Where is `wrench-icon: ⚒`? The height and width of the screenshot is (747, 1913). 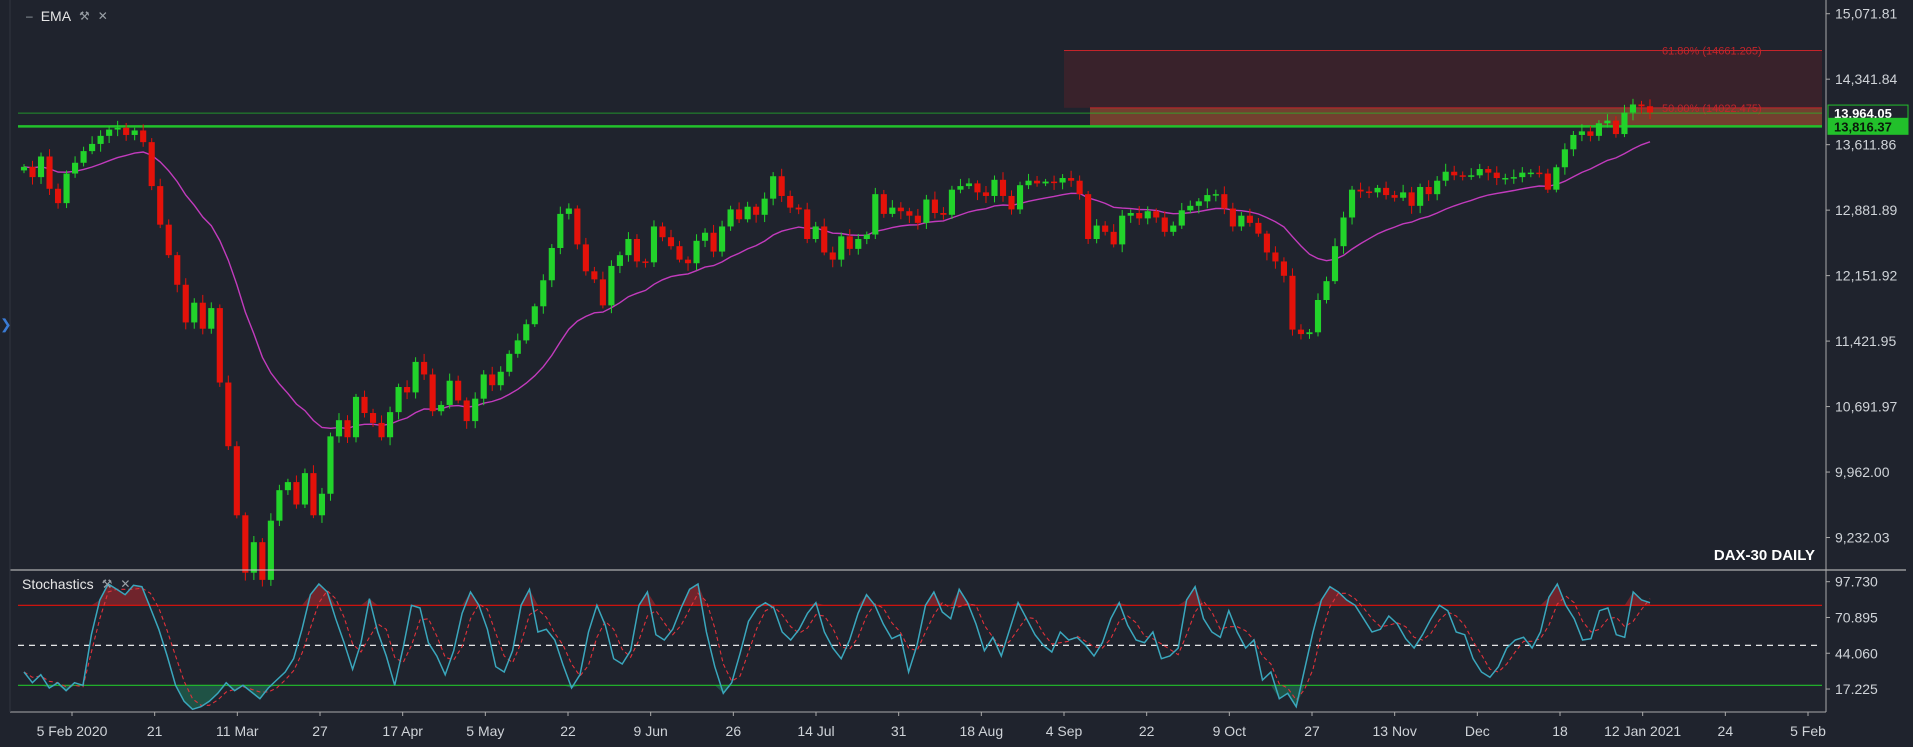 wrench-icon: ⚒ is located at coordinates (107, 584).